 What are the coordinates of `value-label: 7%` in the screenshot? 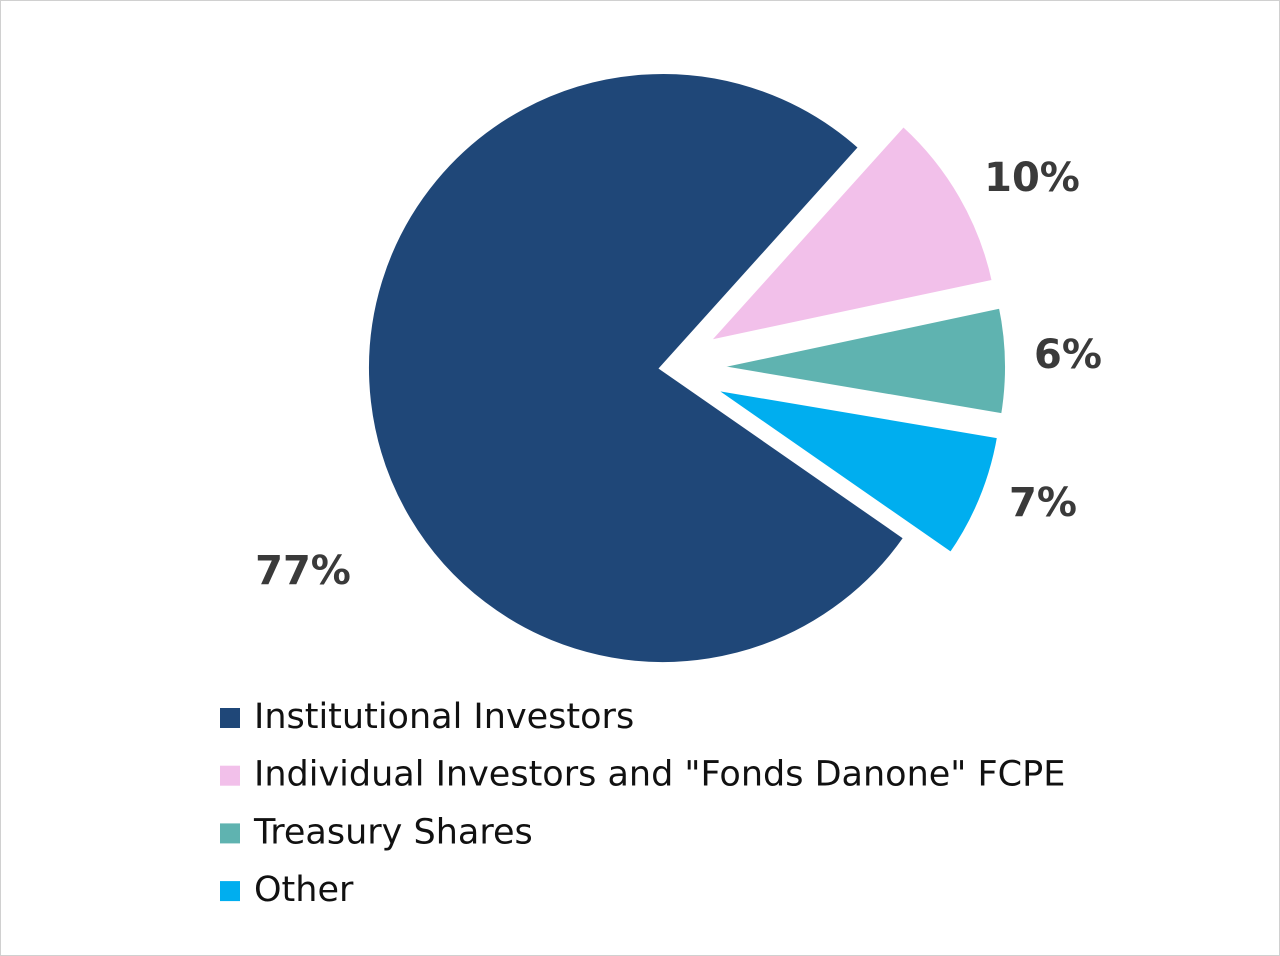 It's located at (1043, 503).